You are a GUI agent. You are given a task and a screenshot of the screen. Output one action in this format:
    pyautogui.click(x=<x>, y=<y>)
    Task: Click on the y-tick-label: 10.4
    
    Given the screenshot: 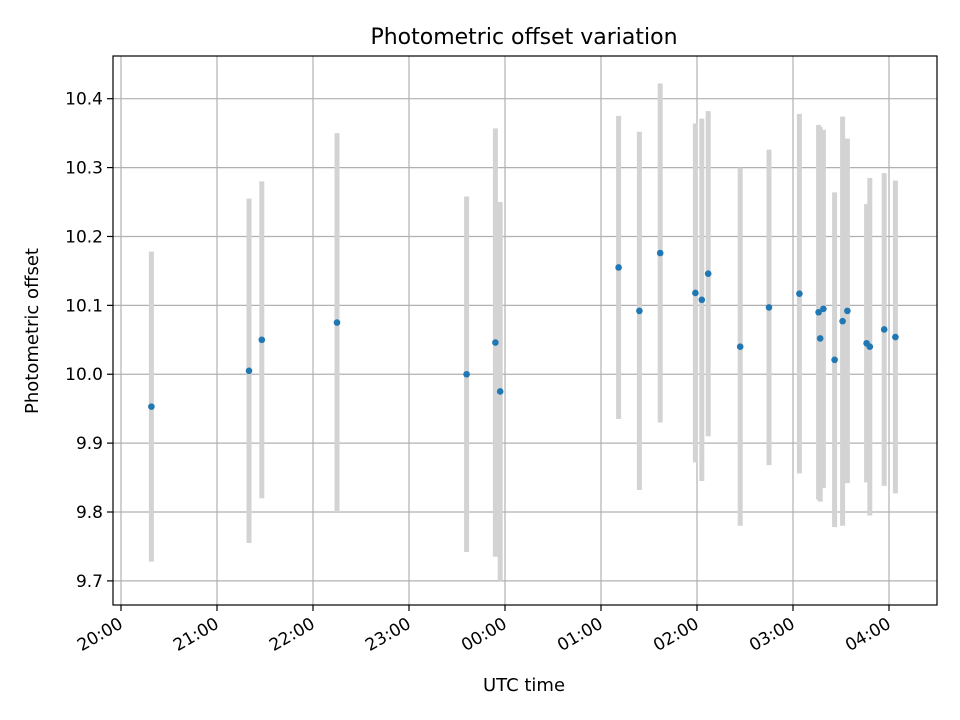 What is the action you would take?
    pyautogui.click(x=84, y=100)
    